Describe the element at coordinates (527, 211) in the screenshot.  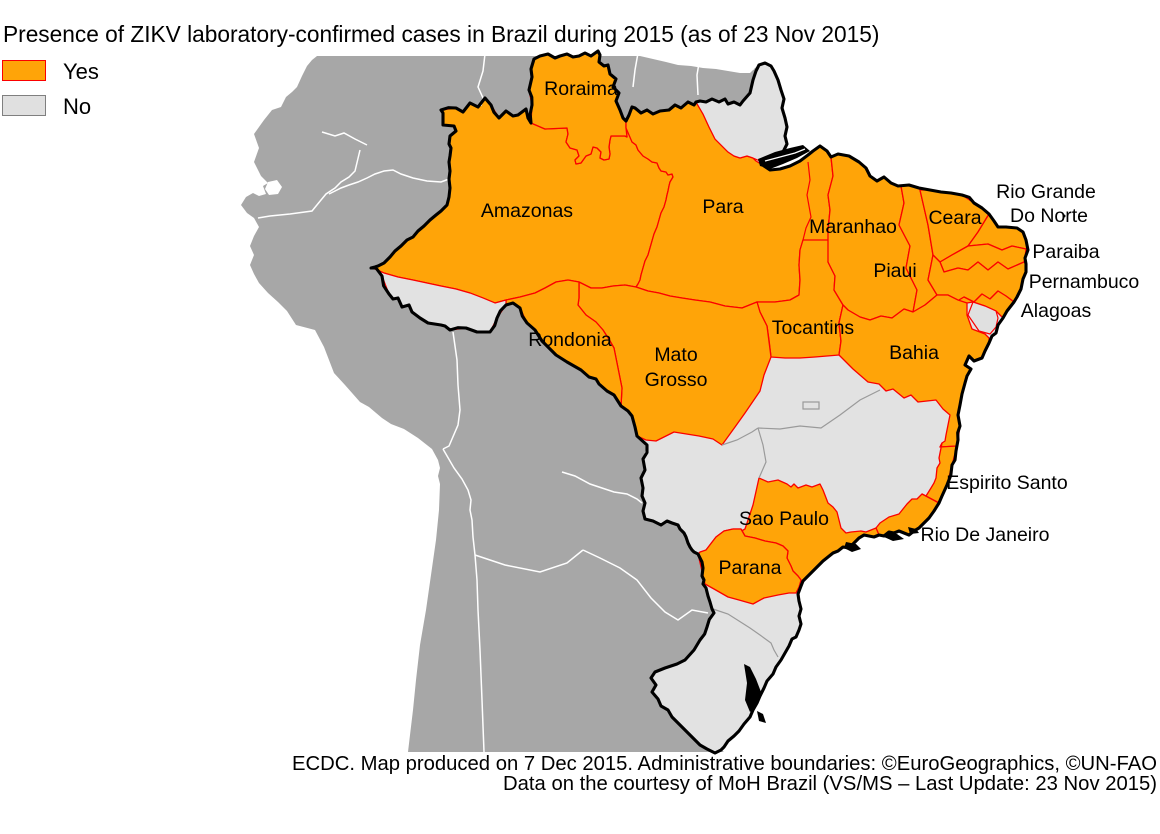
I see `svg-text: Amazonas` at that location.